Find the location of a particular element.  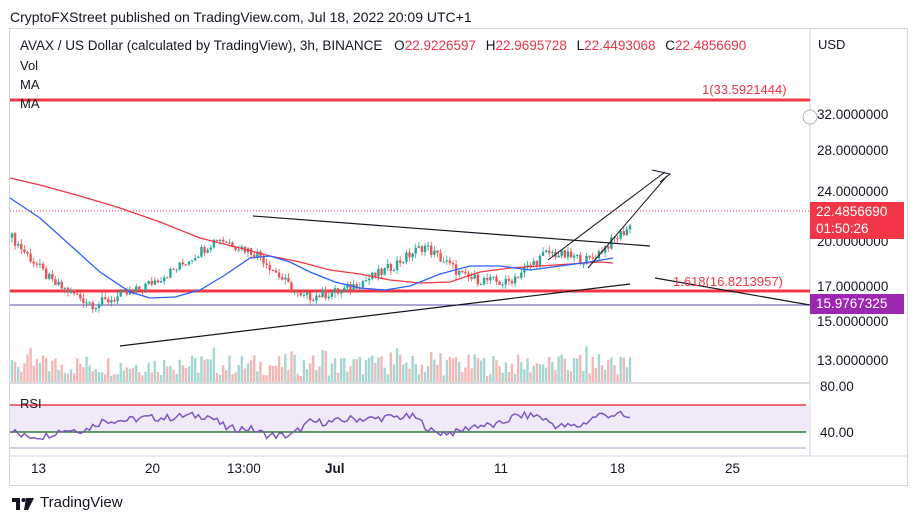

indicator-vol: Vol is located at coordinates (29, 65).